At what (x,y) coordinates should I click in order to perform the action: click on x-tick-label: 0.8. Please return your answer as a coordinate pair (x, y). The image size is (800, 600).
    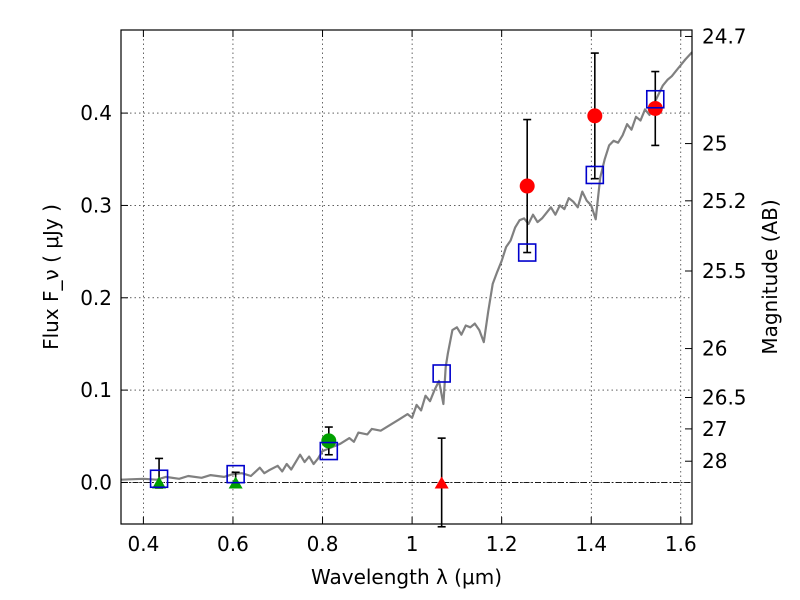
    Looking at the image, I should click on (323, 544).